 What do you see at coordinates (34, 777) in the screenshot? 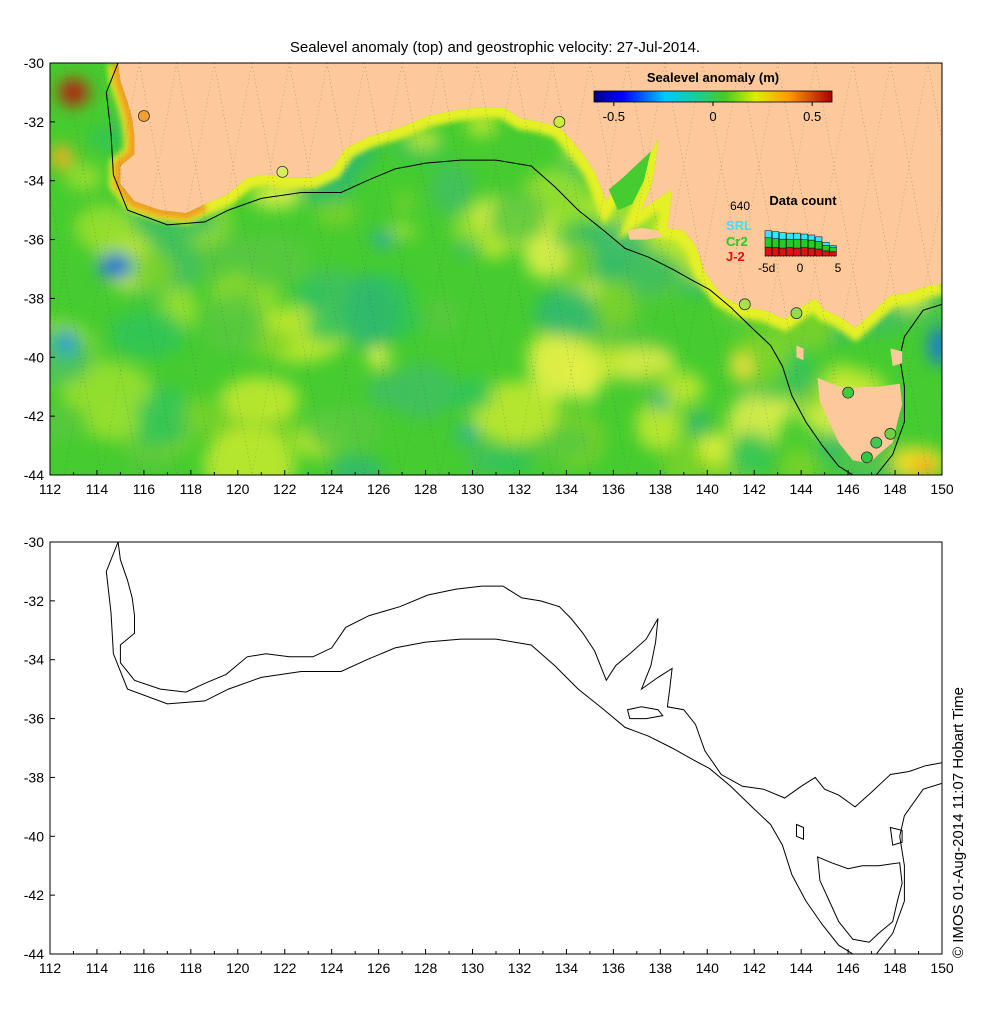
I see `y-tick-label: -38` at bounding box center [34, 777].